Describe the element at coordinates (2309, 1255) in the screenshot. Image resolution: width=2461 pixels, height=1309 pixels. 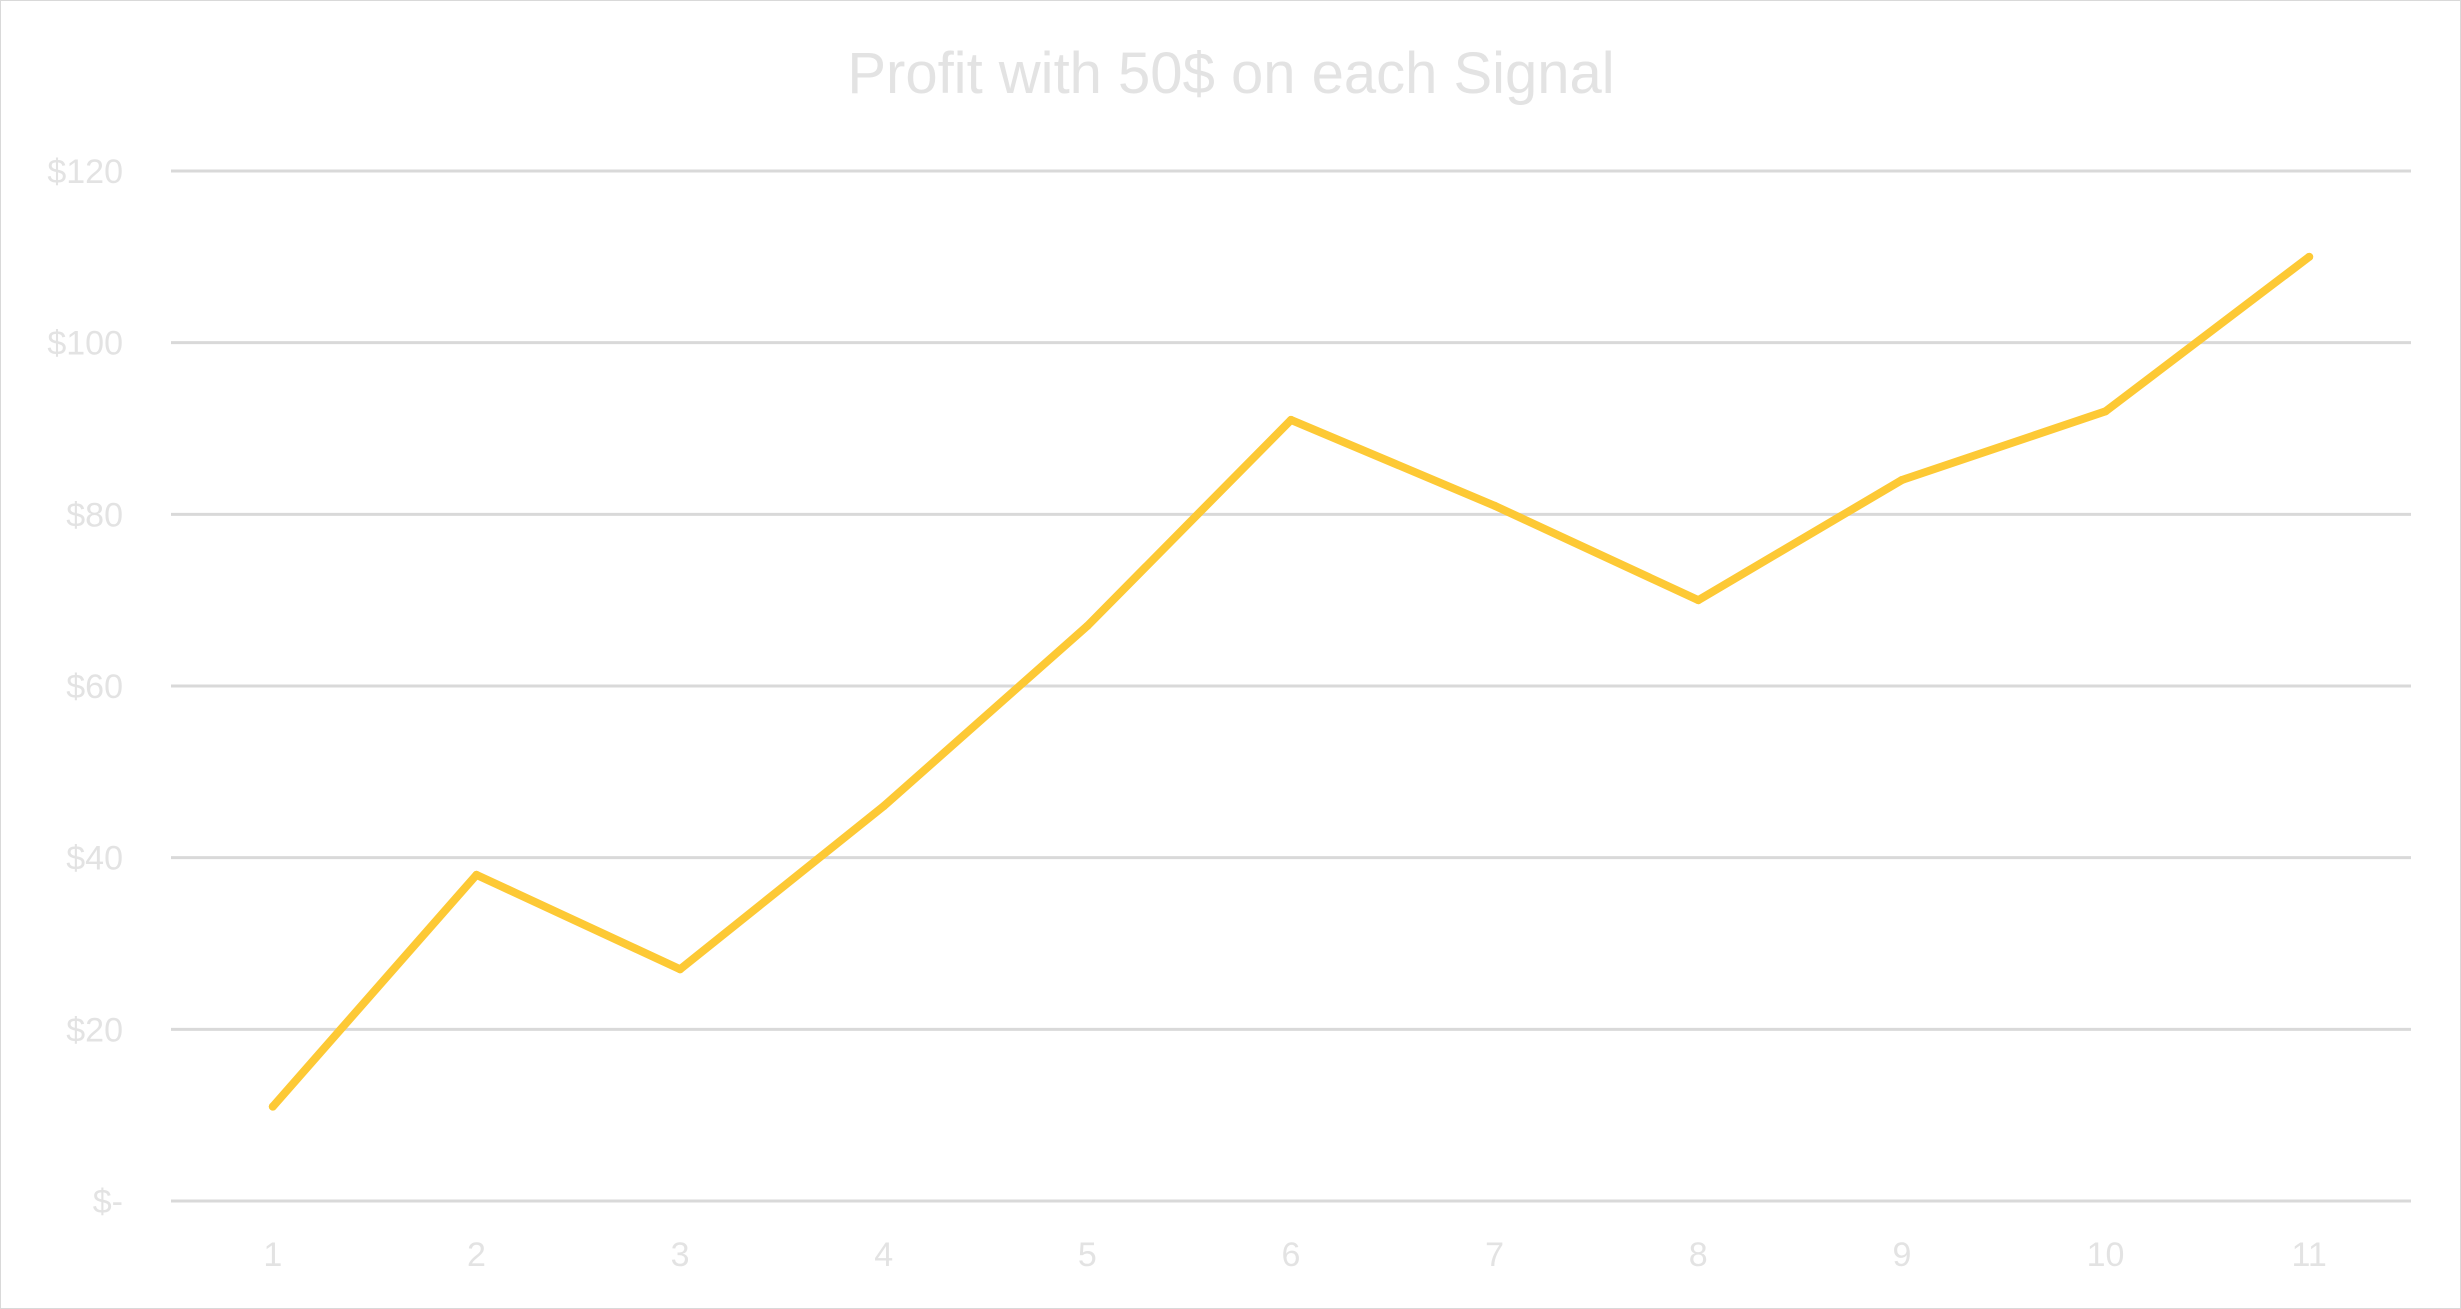
I see `x-tick-label: 11` at that location.